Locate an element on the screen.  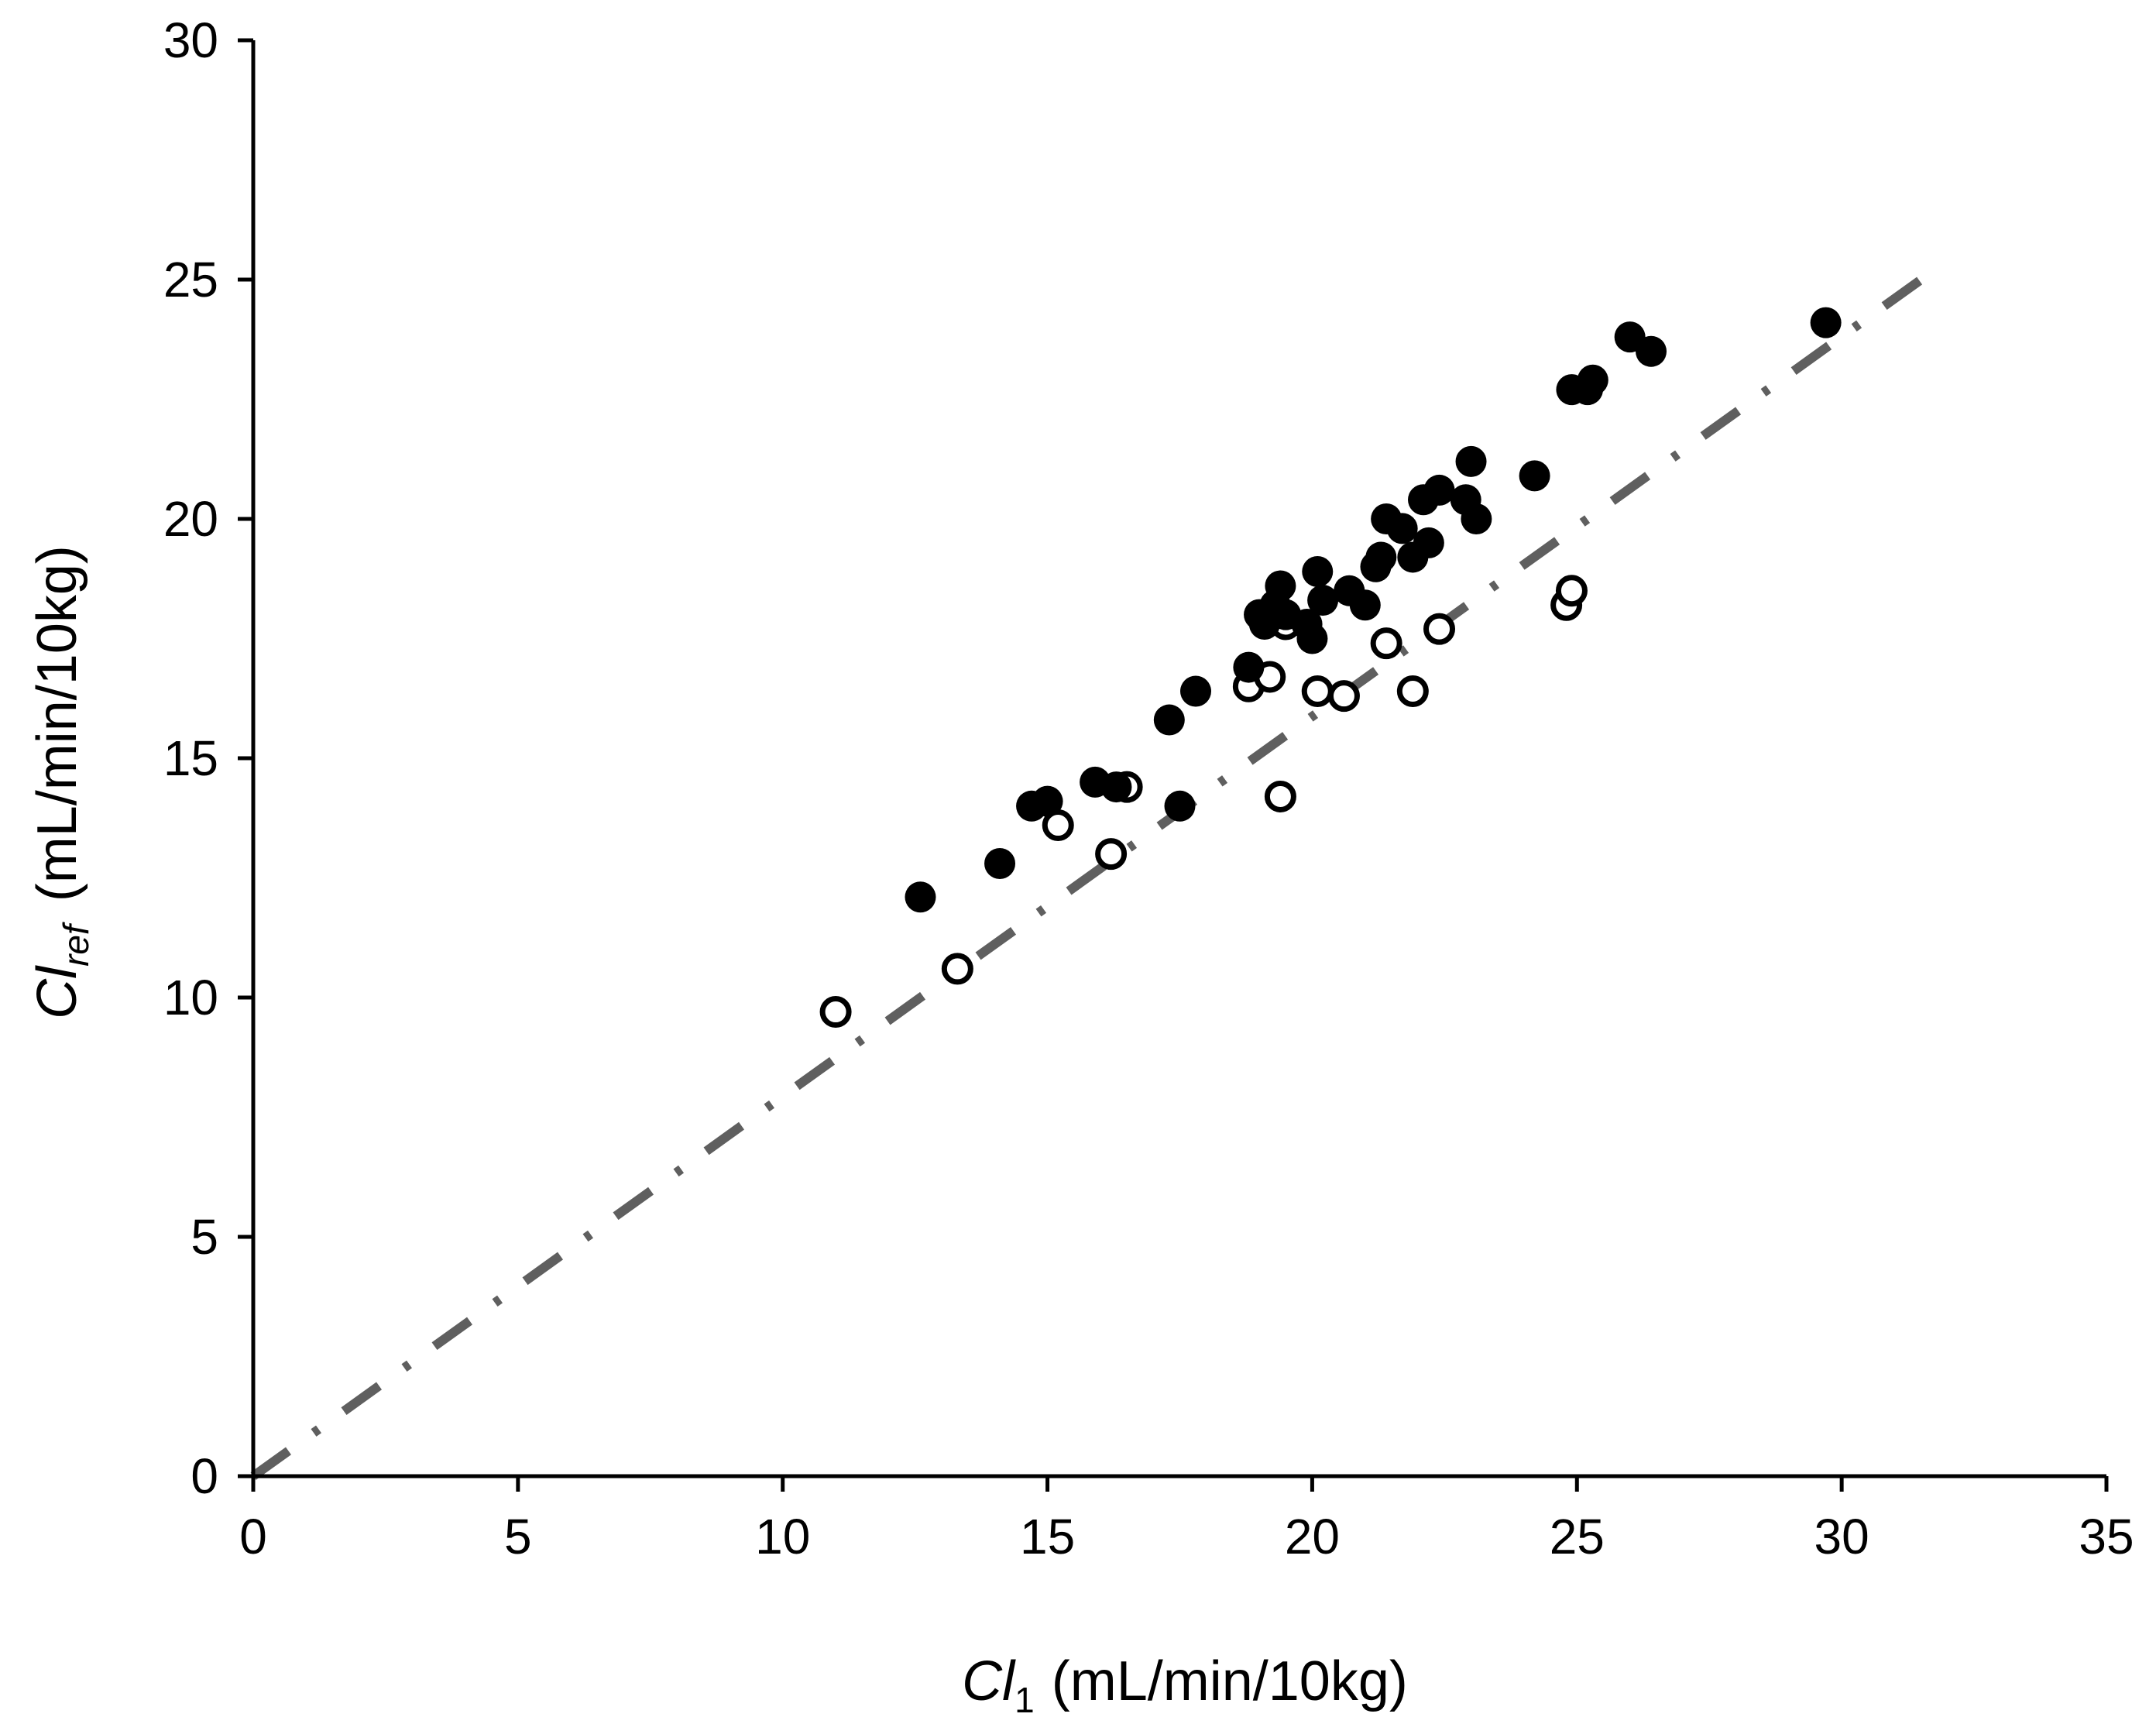
x-axis-ticks: 0 5 10 15 20 25 30 35 is located at coordinates (1187, 1520).